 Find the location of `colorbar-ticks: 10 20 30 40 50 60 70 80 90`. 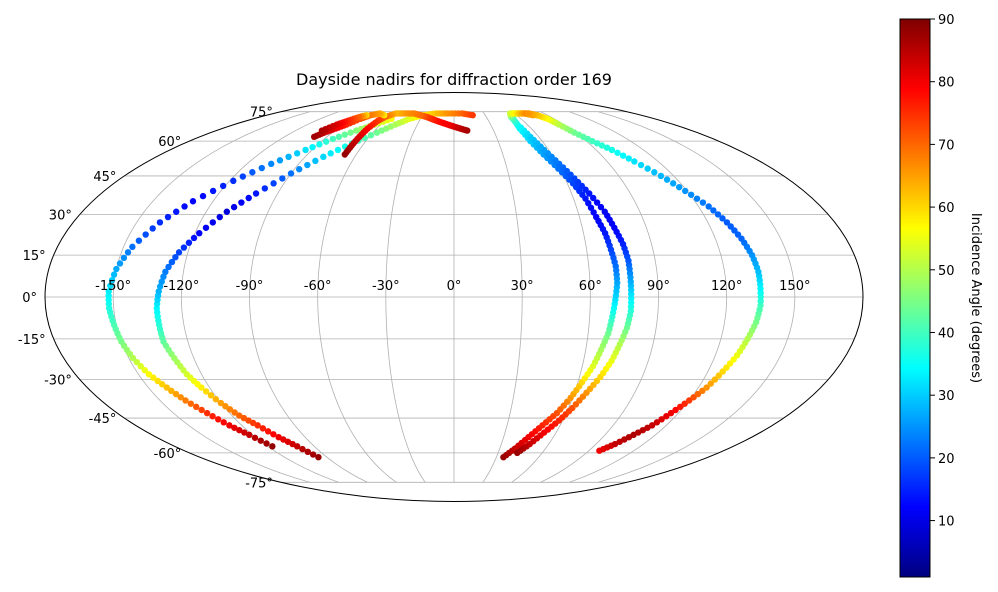

colorbar-ticks: 10 20 30 40 50 60 70 80 90 is located at coordinates (942, 271).